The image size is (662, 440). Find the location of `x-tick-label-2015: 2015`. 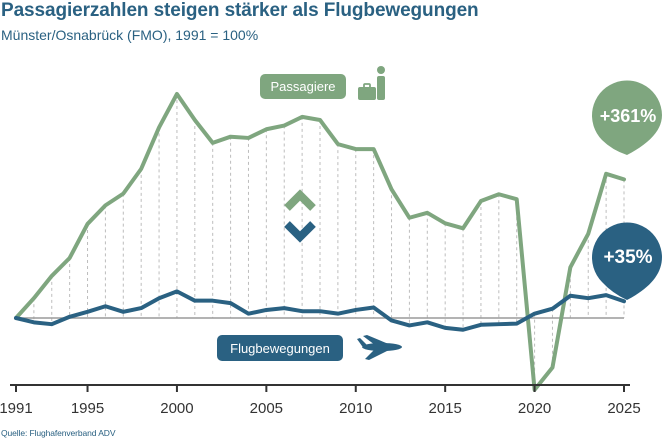

x-tick-label-2015: 2015 is located at coordinates (444, 408).